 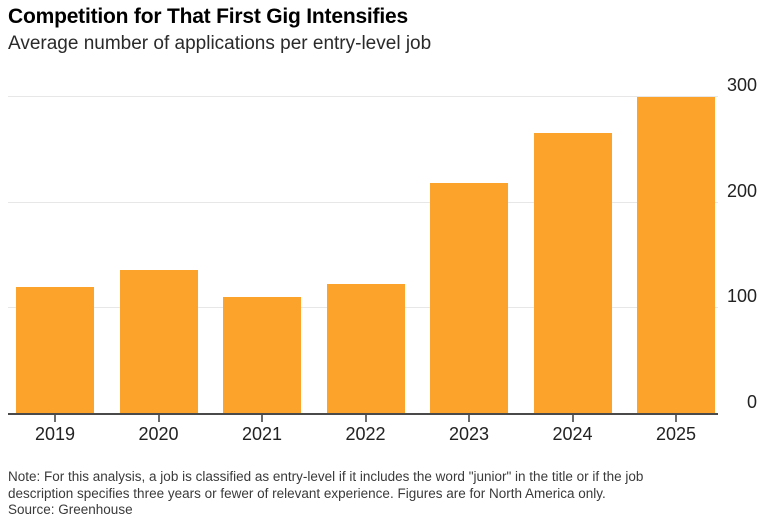 What do you see at coordinates (262, 418) in the screenshot?
I see `x-axis-tick-2021` at bounding box center [262, 418].